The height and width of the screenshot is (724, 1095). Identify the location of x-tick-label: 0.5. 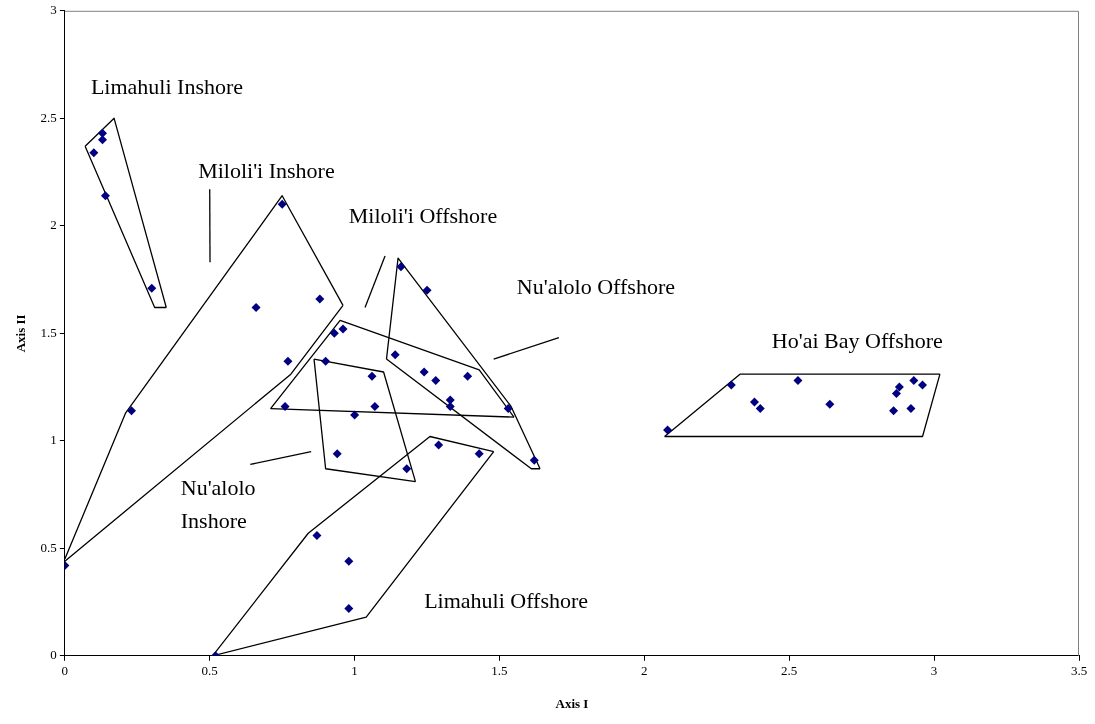
(209, 671).